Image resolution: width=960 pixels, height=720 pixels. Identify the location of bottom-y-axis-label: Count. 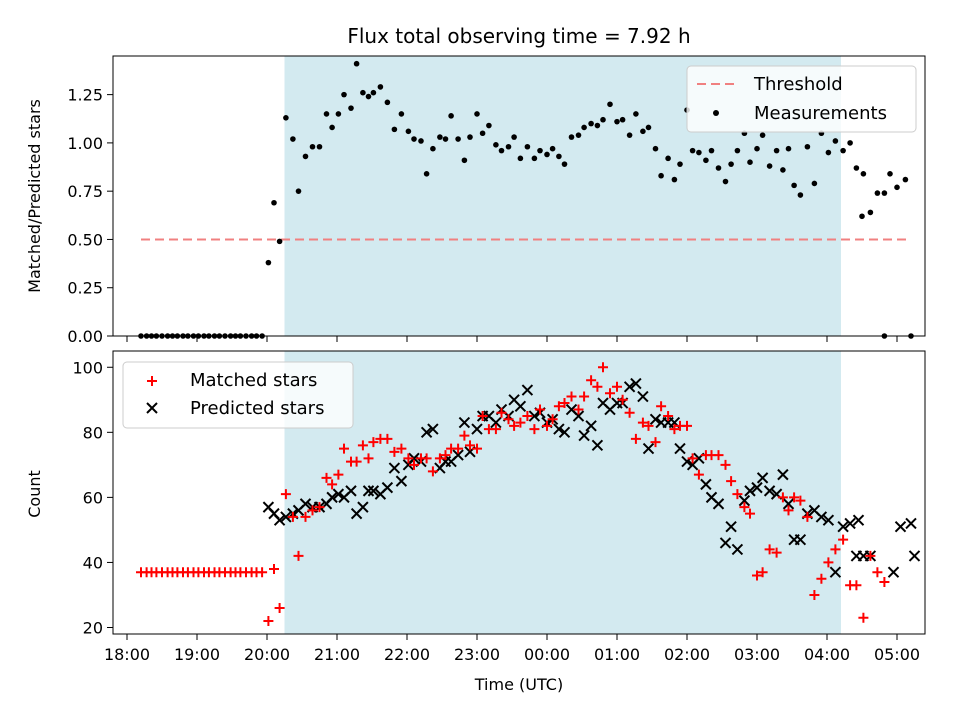
(34, 494).